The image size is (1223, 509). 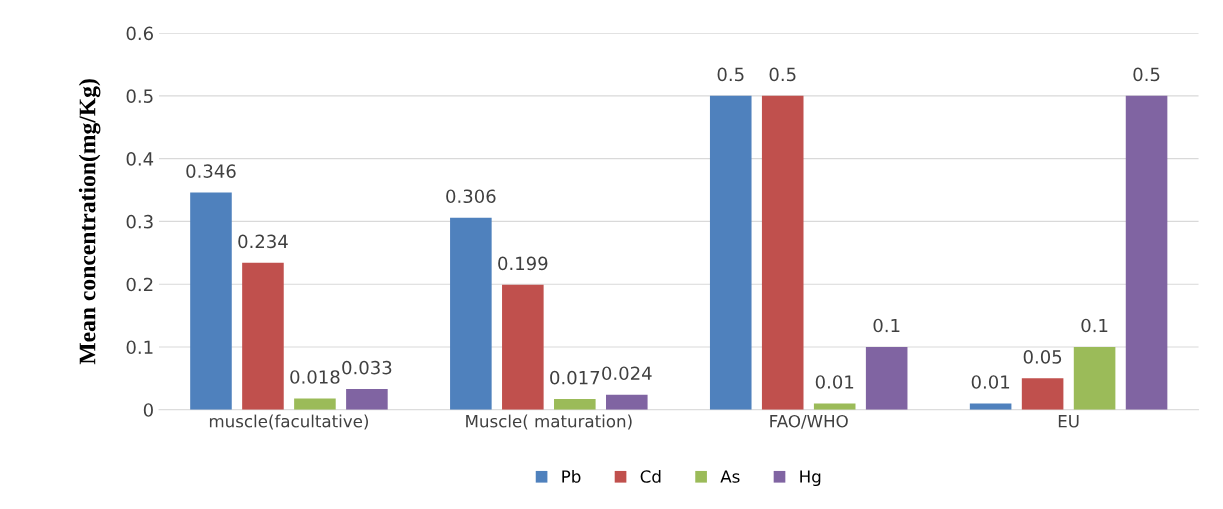 What do you see at coordinates (367, 367) in the screenshot?
I see `data-label: 0.033` at bounding box center [367, 367].